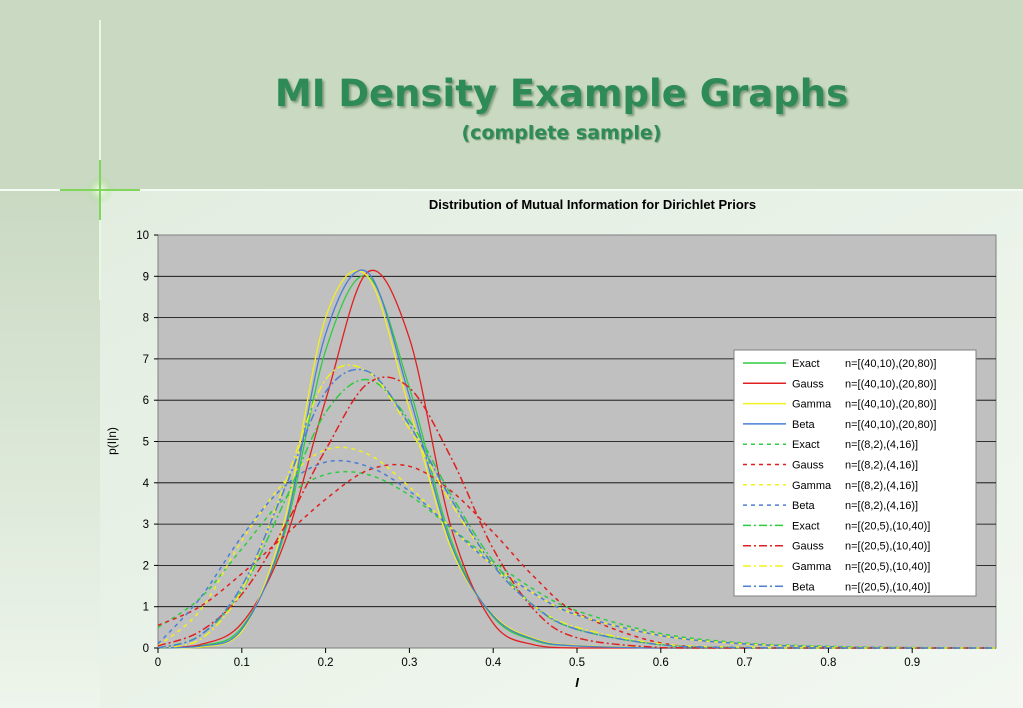  What do you see at coordinates (146, 484) in the screenshot?
I see `y-tick-label: 4` at bounding box center [146, 484].